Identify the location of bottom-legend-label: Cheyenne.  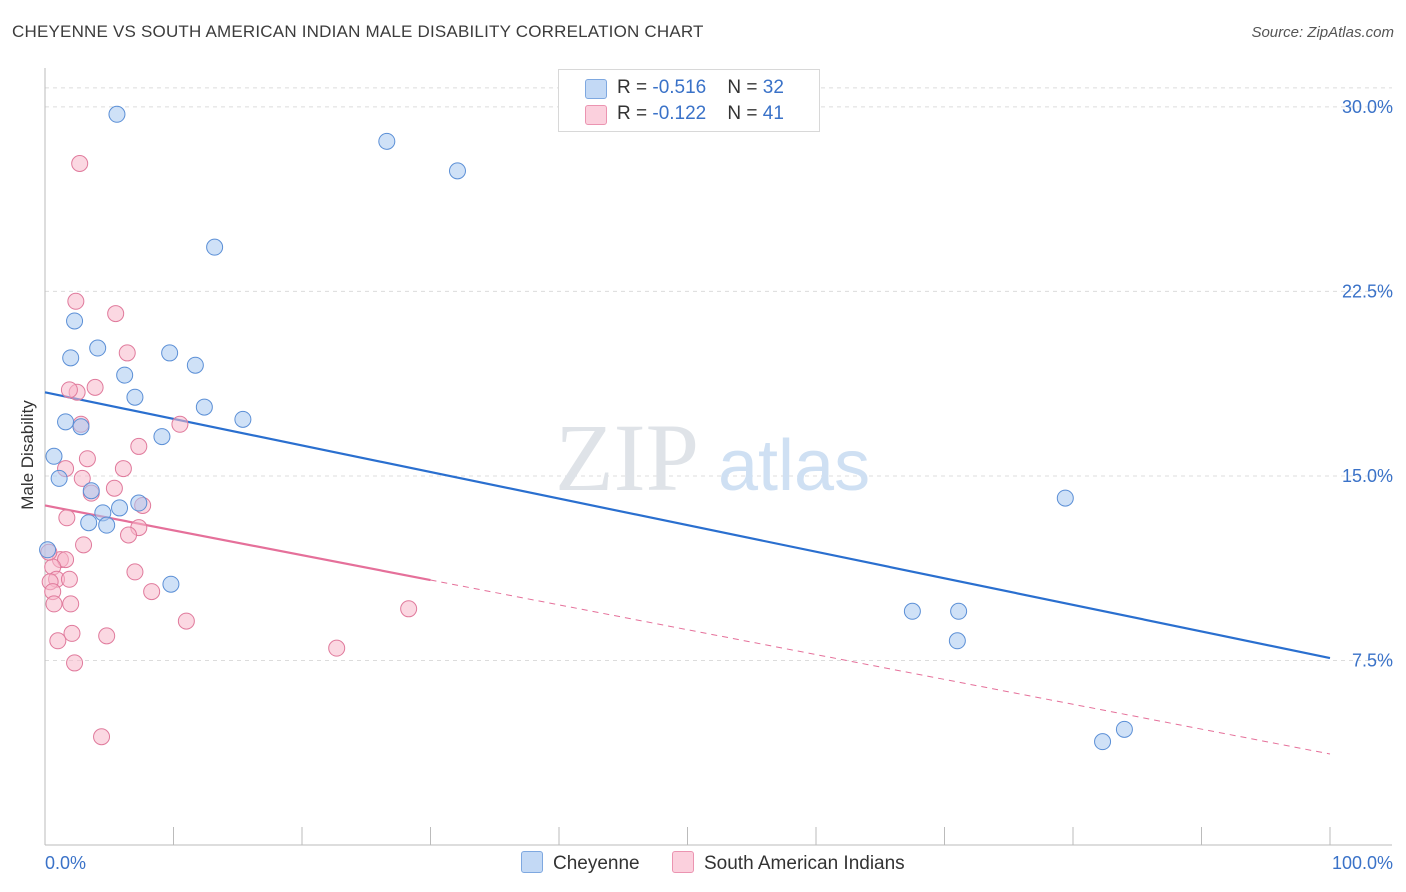
(596, 863).